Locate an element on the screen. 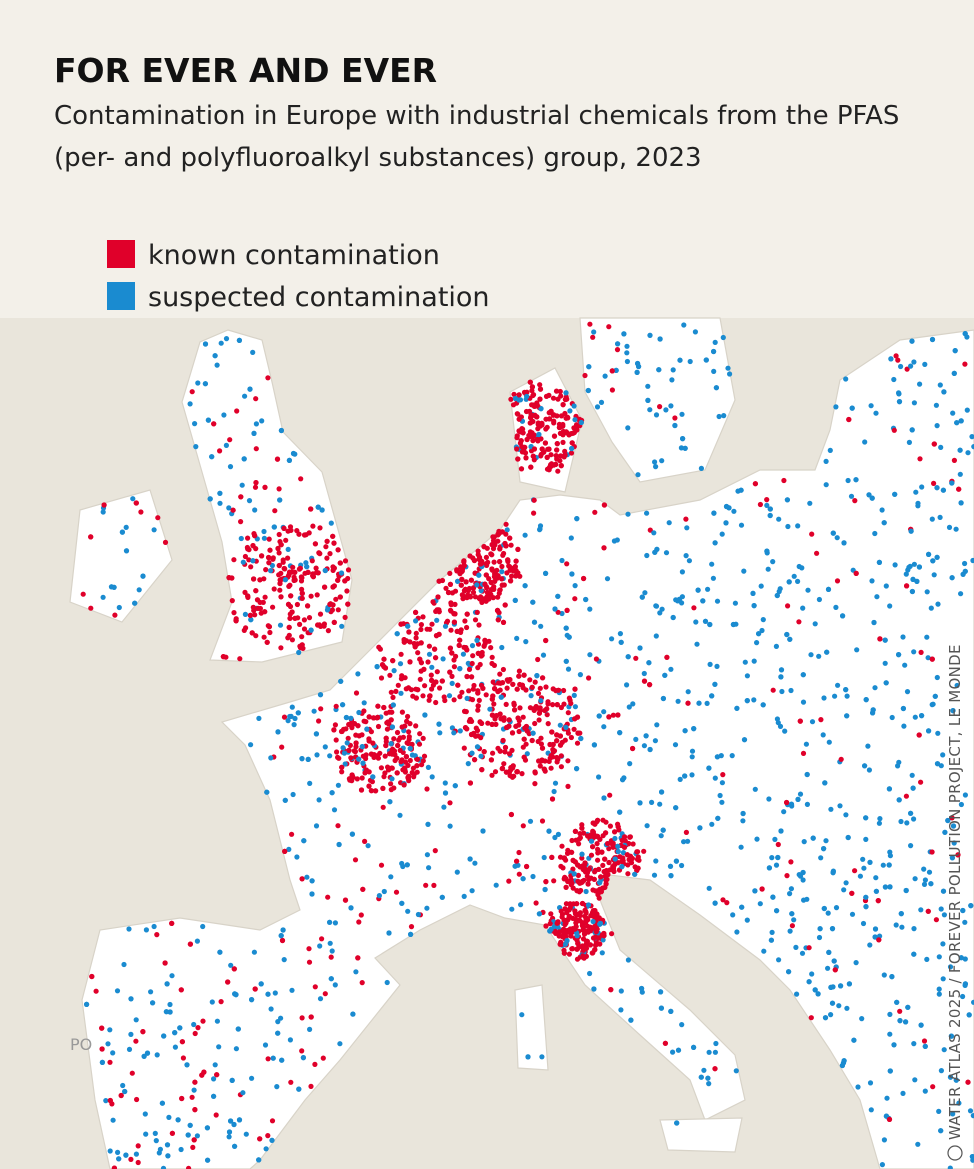  legend-label: known contamination is located at coordinates (294, 255).